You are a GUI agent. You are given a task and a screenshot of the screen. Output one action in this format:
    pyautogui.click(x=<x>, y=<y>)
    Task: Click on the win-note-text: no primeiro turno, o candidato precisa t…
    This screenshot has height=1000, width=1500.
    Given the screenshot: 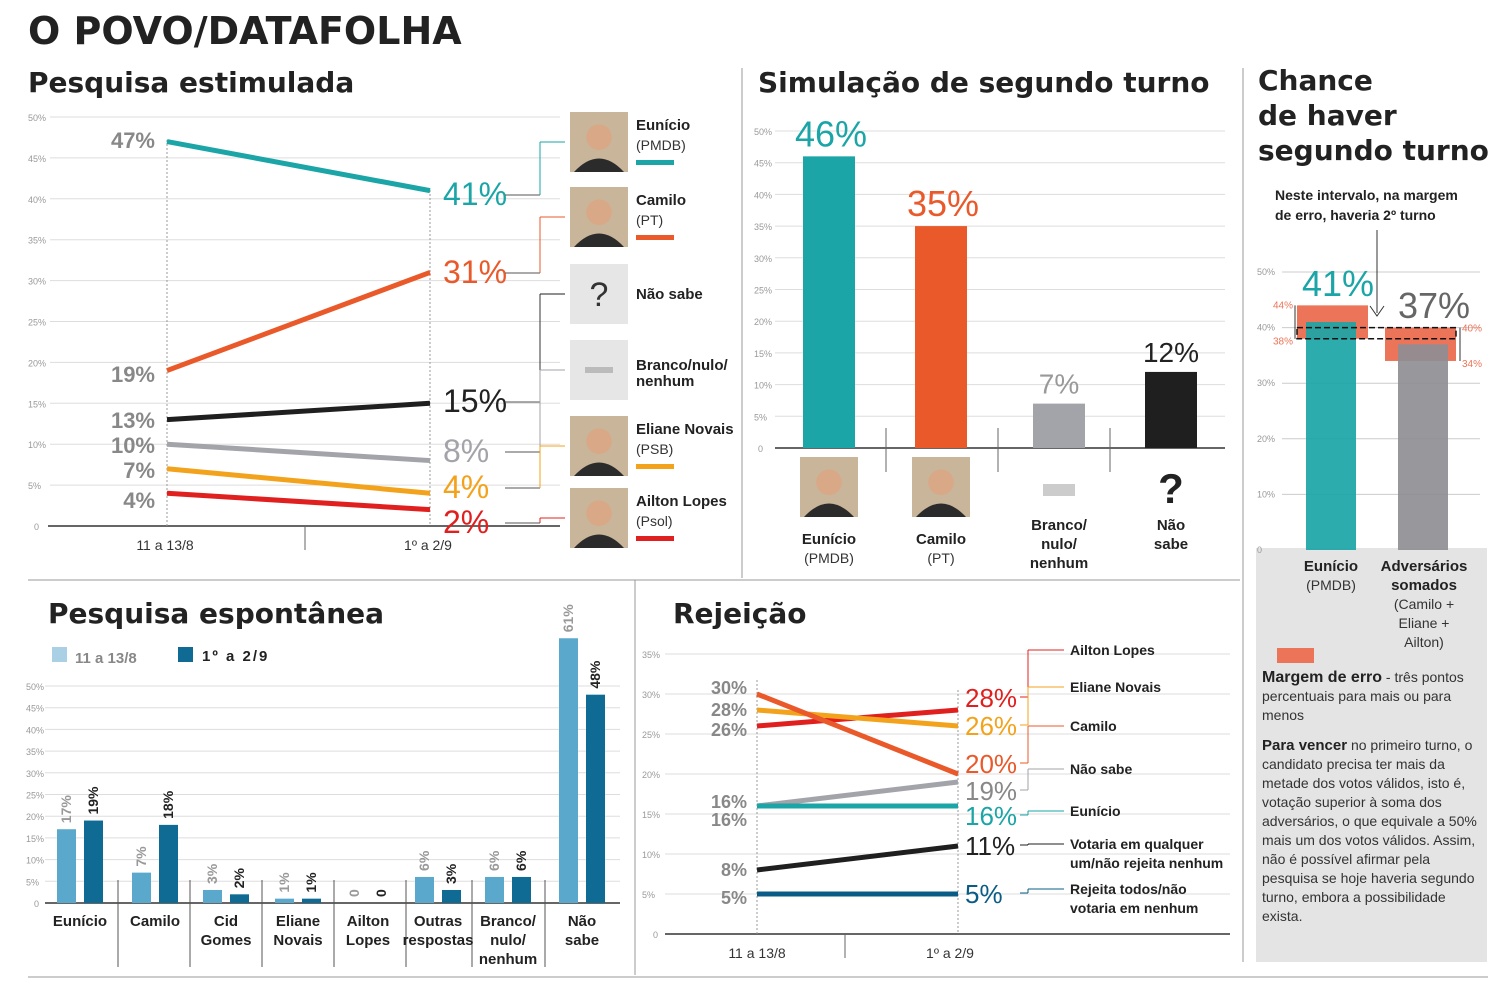 What is the action you would take?
    pyautogui.click(x=1369, y=830)
    